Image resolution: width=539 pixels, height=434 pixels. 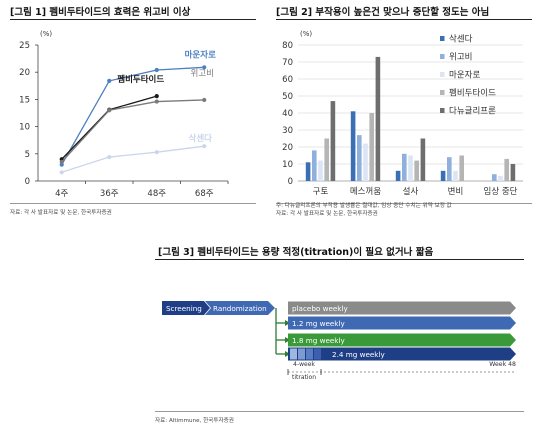 I want to click on fig1-y-tick-label: 15, so click(x=24, y=100).